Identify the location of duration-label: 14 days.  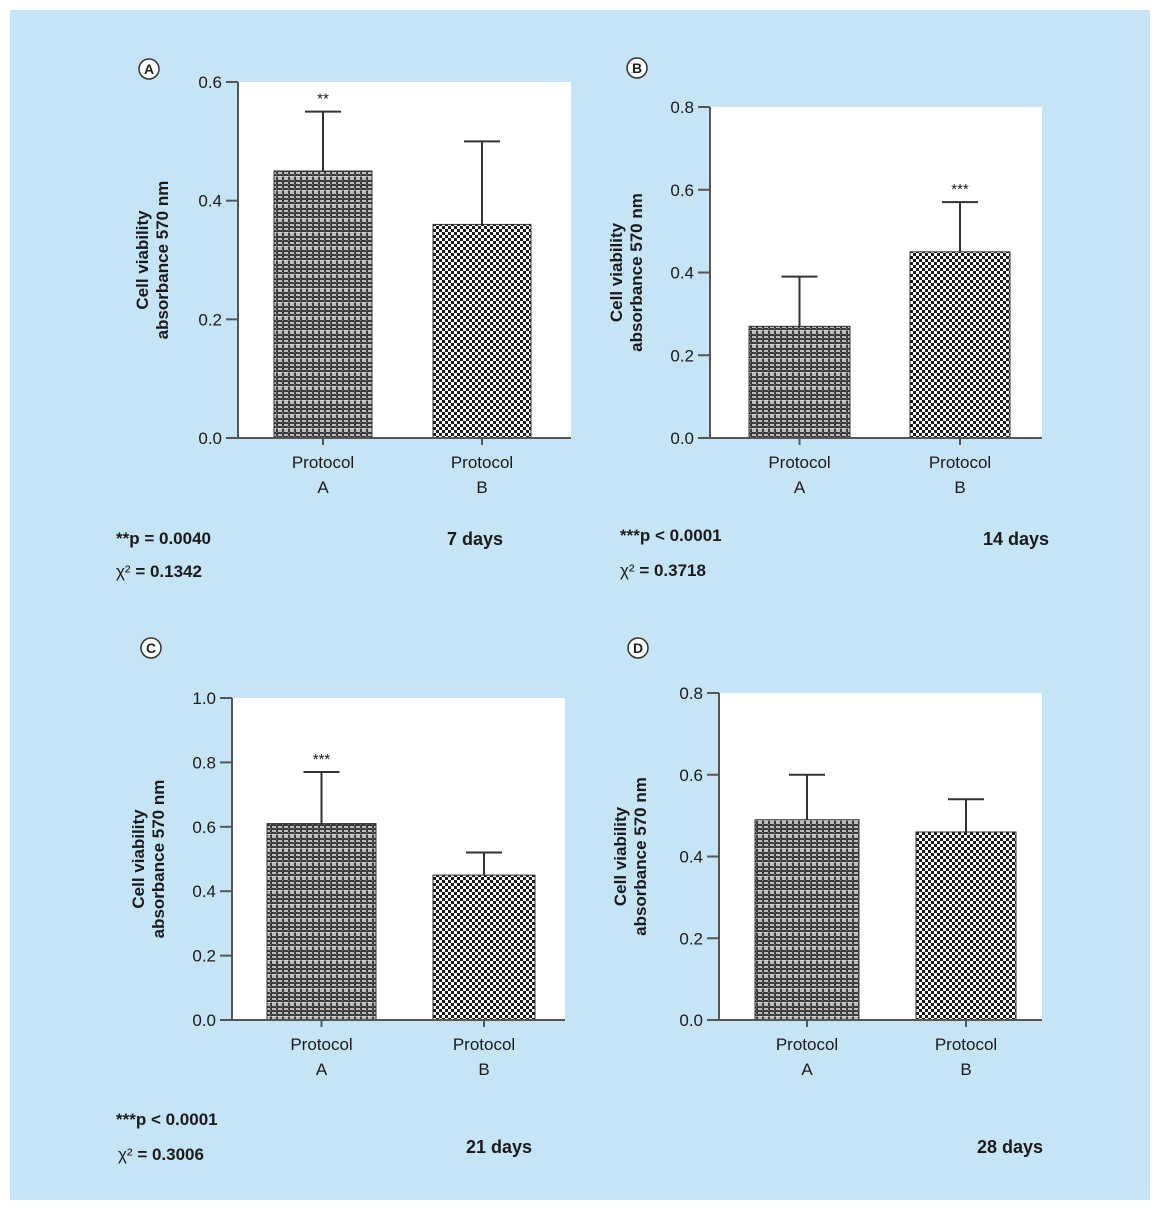
(1016, 539).